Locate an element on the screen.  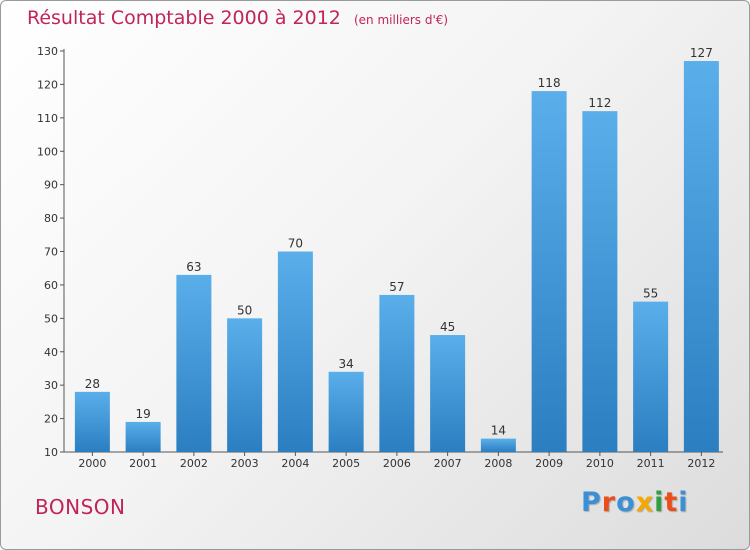
proxiti-logo: Proxiti is located at coordinates (635, 502).